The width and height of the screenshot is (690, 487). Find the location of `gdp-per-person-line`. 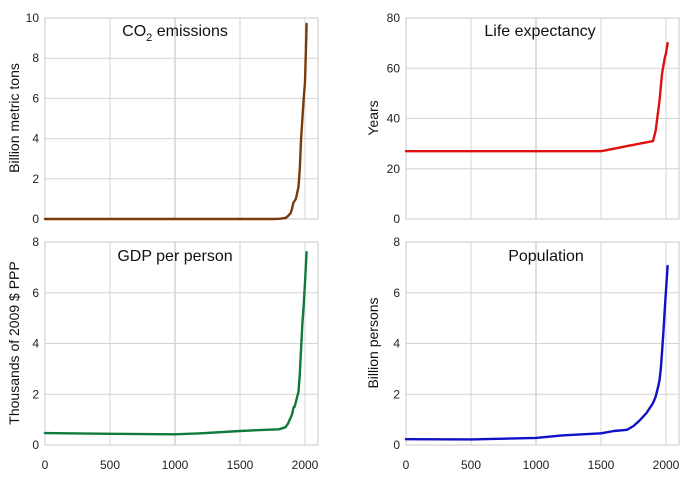

gdp-per-person-line is located at coordinates (175, 343).